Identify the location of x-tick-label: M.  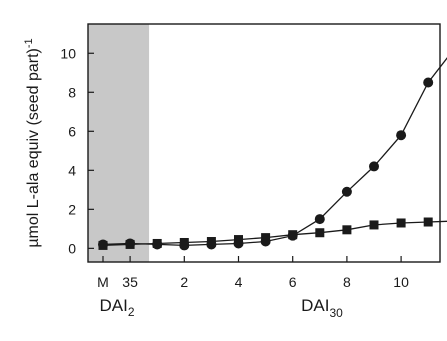
(103, 282).